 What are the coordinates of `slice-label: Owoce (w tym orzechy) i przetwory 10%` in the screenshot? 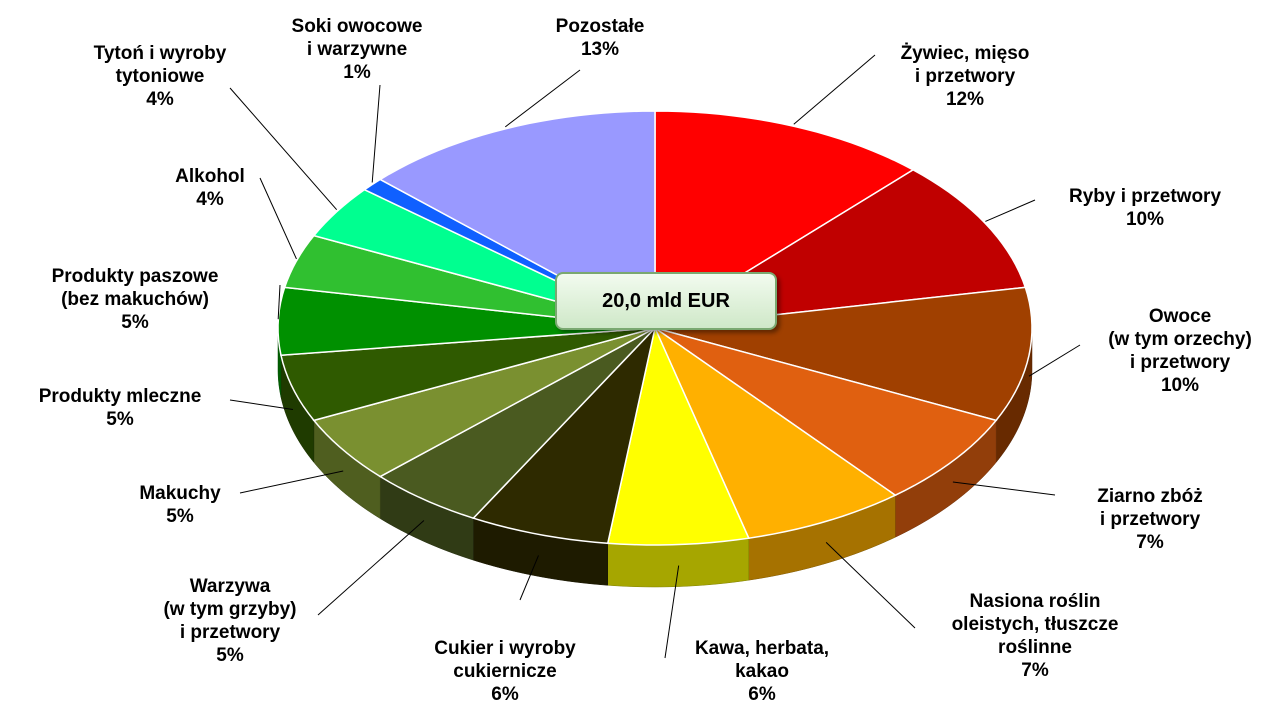 It's located at (1158, 351).